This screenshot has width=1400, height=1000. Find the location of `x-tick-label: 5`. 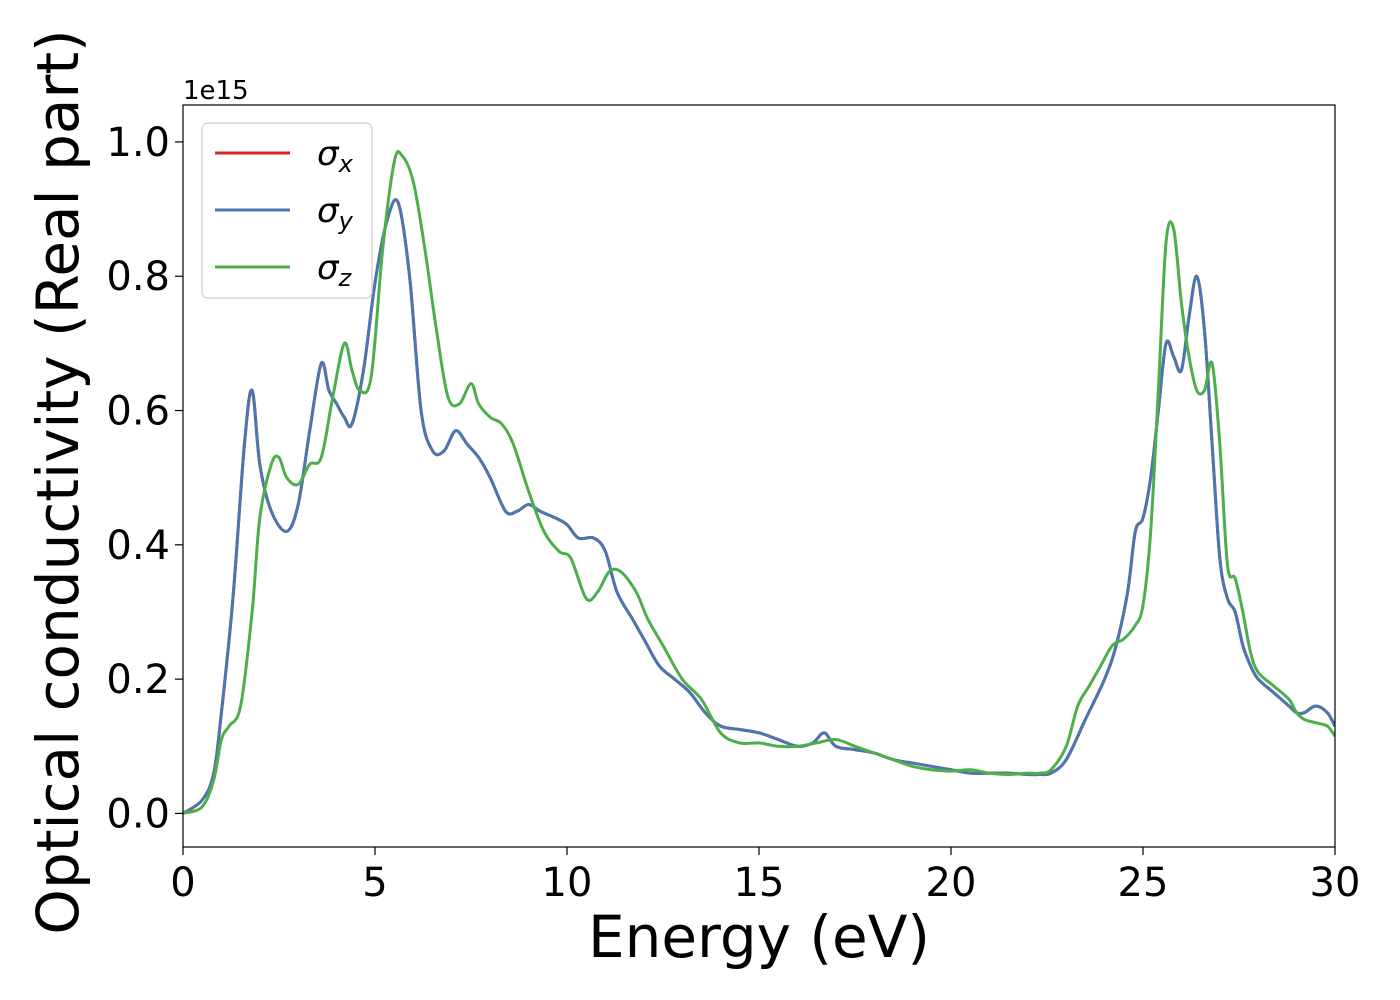

x-tick-label: 5 is located at coordinates (374, 883).